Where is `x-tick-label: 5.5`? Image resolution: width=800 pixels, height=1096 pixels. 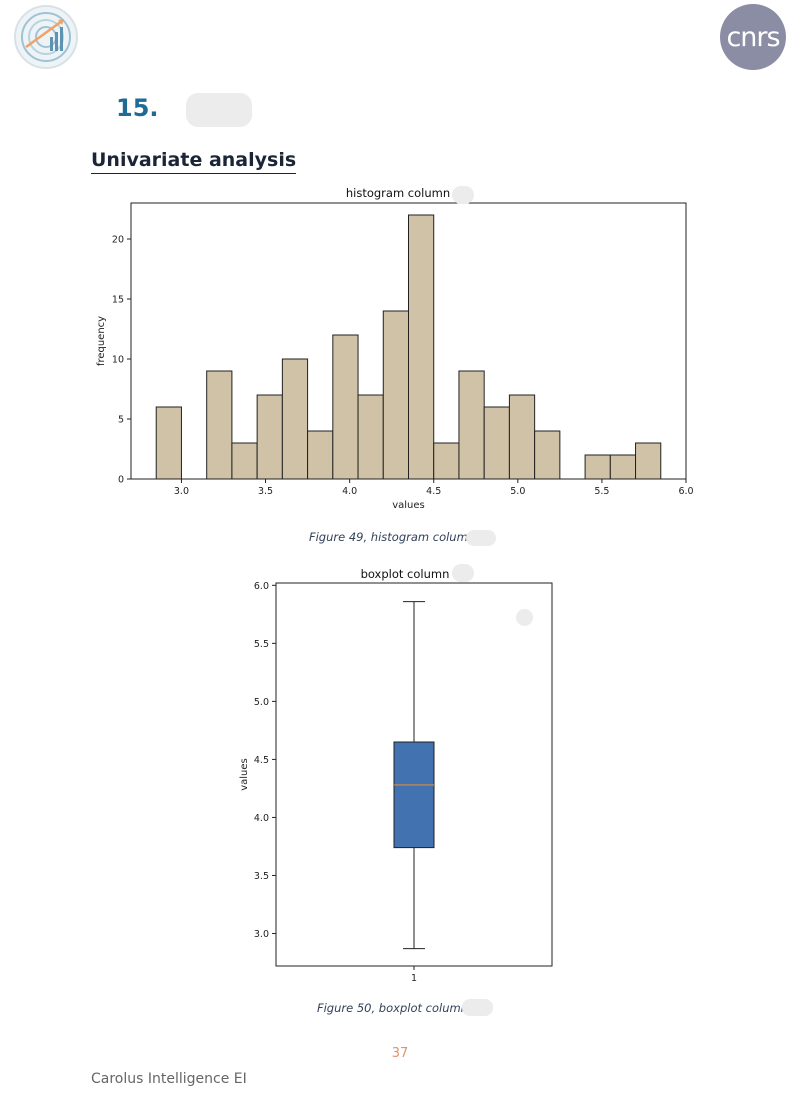 x-tick-label: 5.5 is located at coordinates (601, 491).